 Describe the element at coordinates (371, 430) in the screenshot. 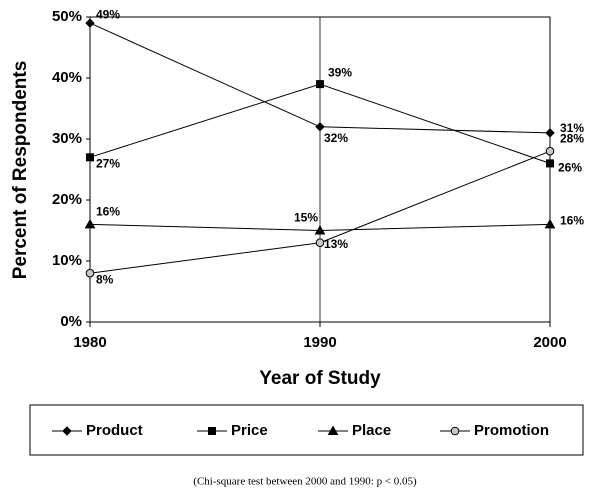

I see `legend-label: Place` at that location.